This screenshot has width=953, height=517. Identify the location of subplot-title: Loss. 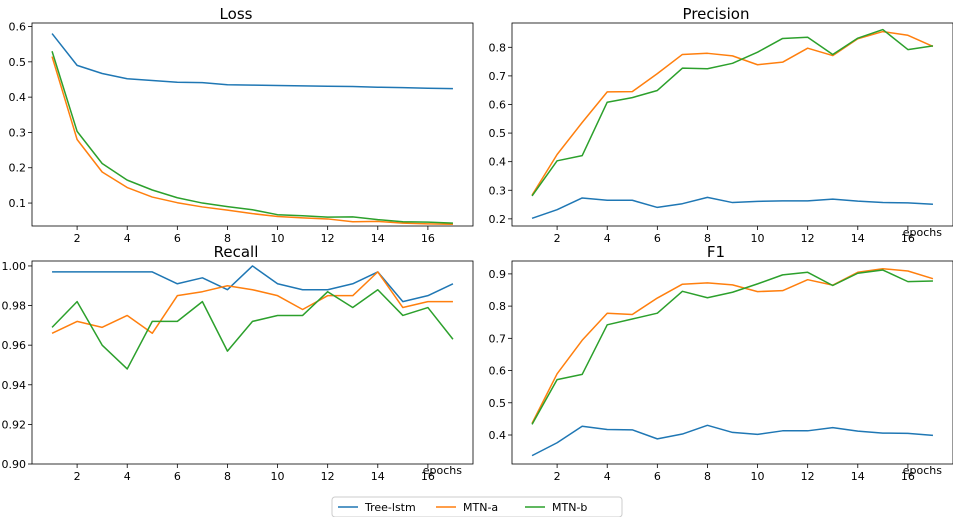
(236, 14).